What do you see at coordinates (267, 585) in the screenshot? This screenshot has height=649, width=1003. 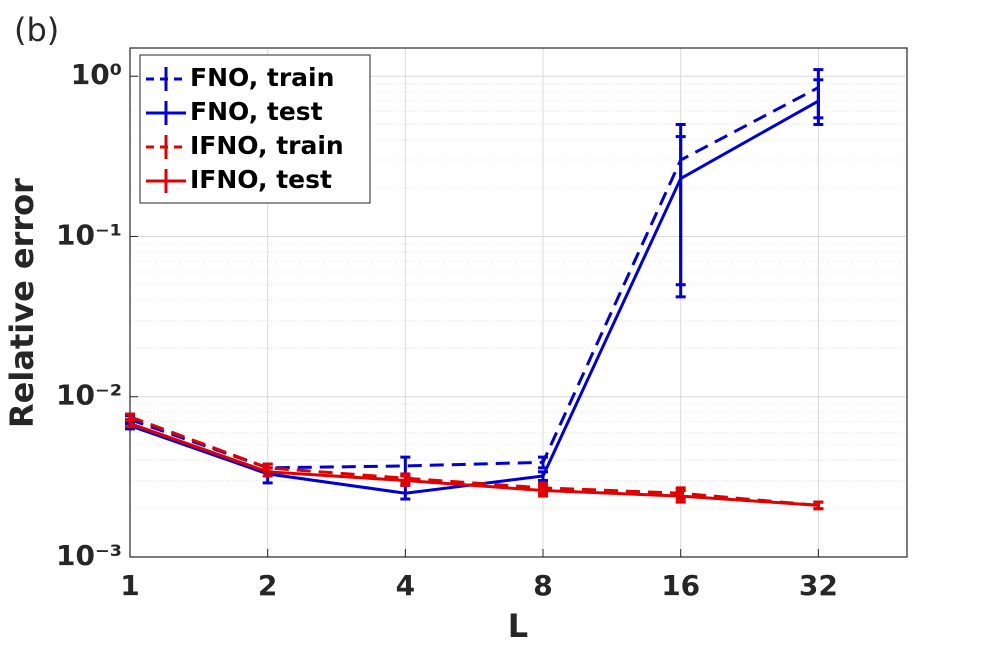 I see `x-tick-label: 2` at bounding box center [267, 585].